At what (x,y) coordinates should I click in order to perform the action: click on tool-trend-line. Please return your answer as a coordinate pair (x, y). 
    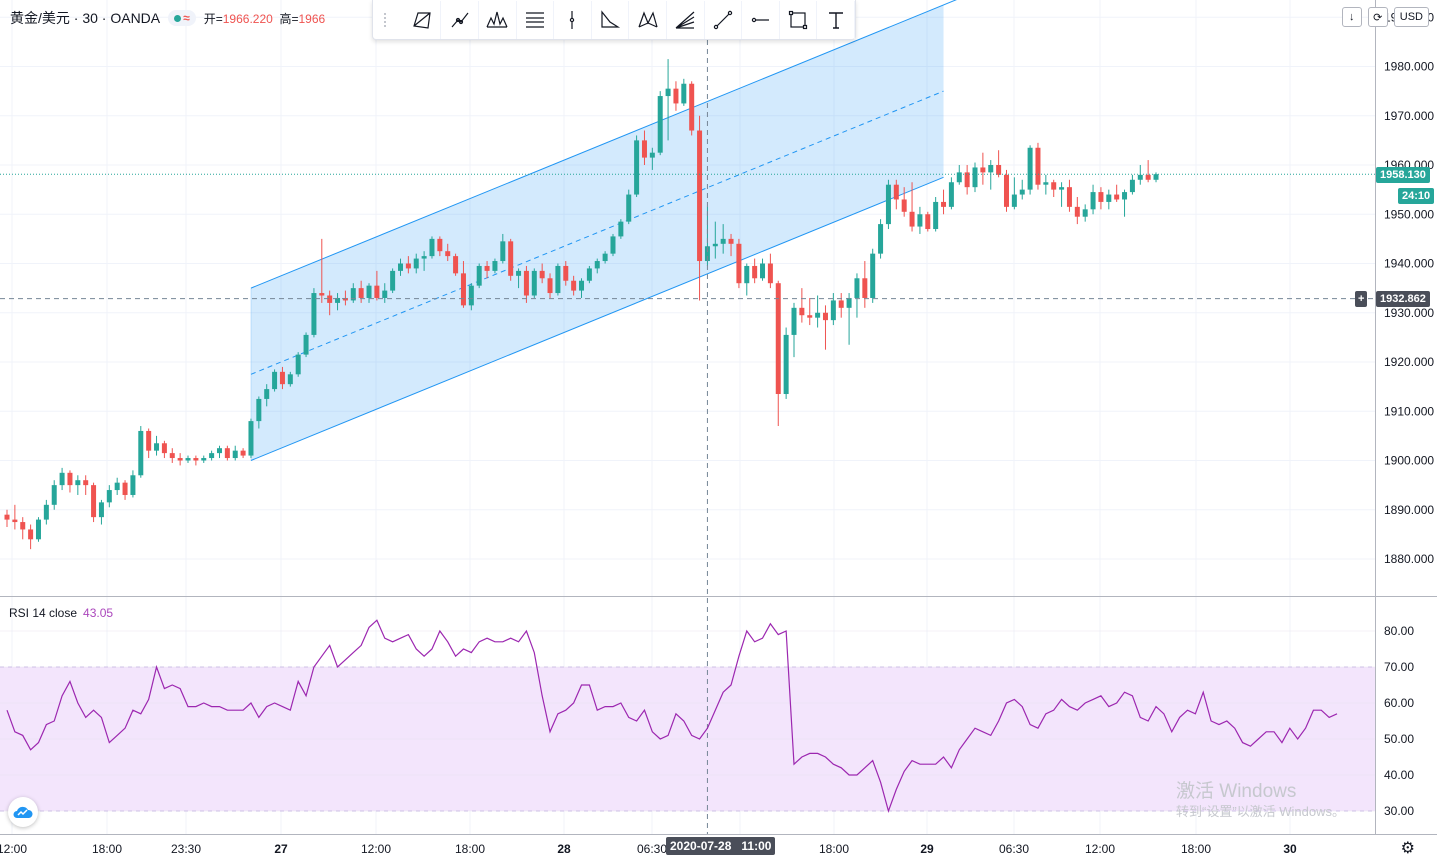
    Looking at the image, I should click on (724, 19).